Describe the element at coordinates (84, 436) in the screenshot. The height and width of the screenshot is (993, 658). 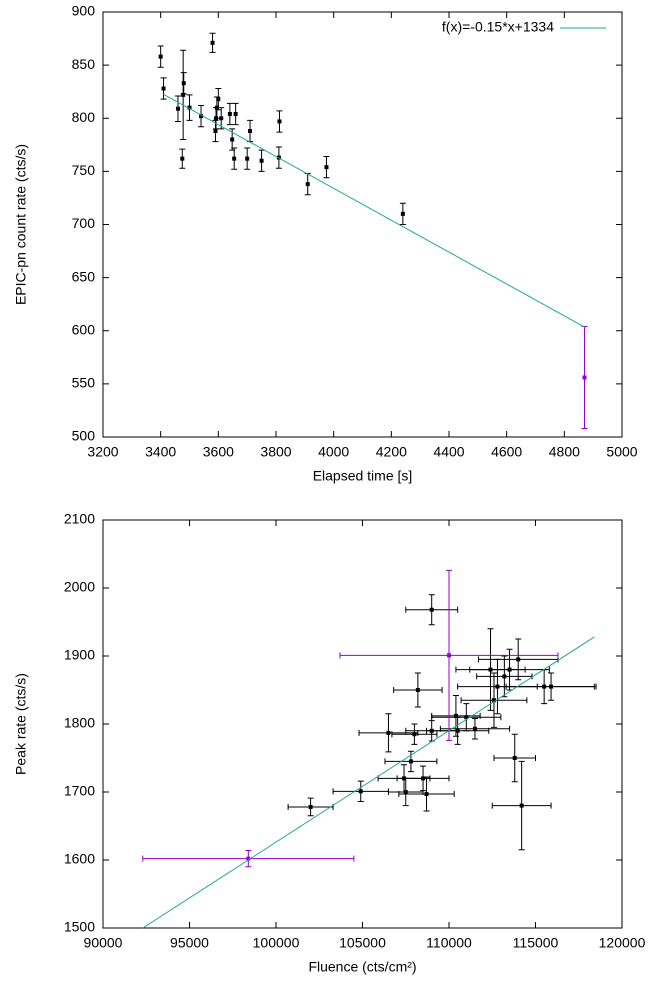
I see `y-tick-label: 500` at that location.